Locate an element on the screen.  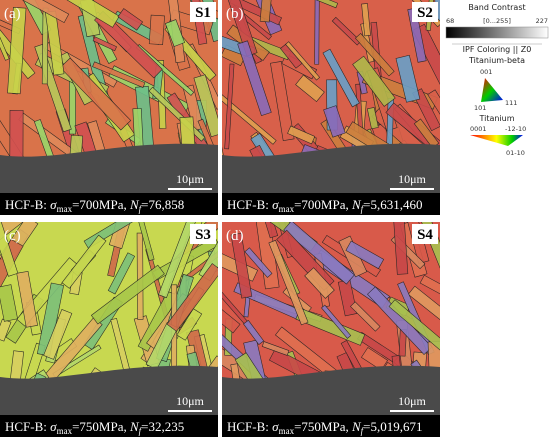
sample-id: S2 is located at coordinates (425, 13).